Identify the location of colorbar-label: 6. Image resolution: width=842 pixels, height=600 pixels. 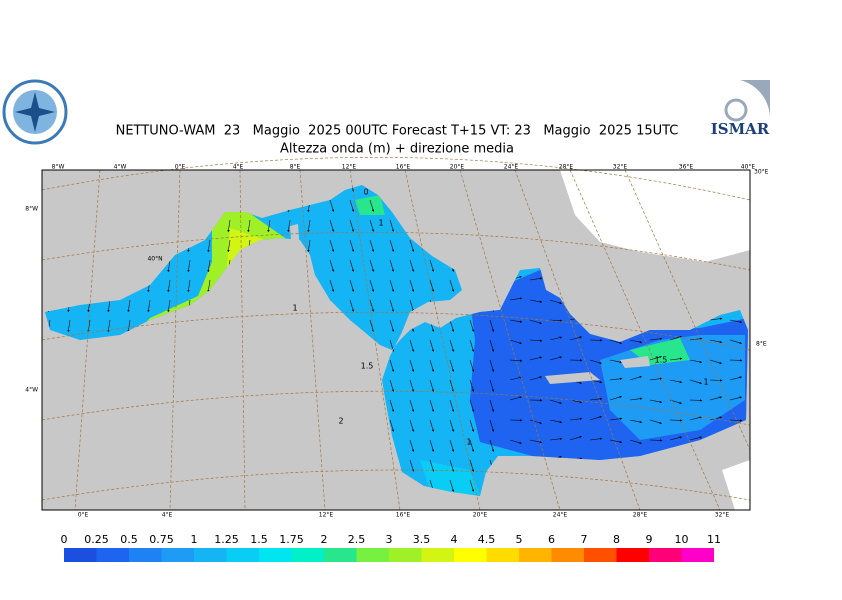
(551, 539).